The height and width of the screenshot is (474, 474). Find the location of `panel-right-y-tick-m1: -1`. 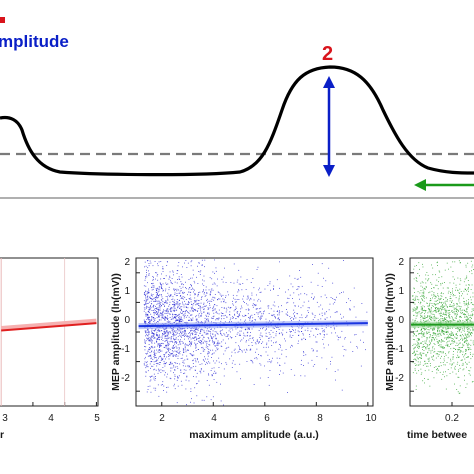

panel-right-y-tick-m1: -1 is located at coordinates (399, 349).